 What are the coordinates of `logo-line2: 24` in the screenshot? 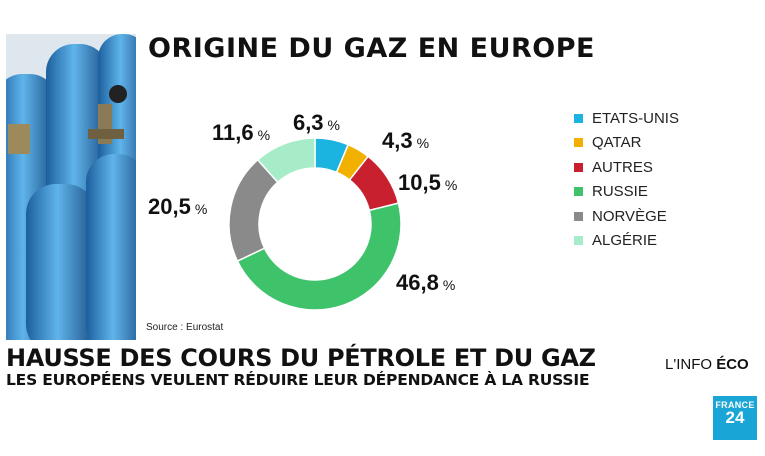 It's located at (735, 417).